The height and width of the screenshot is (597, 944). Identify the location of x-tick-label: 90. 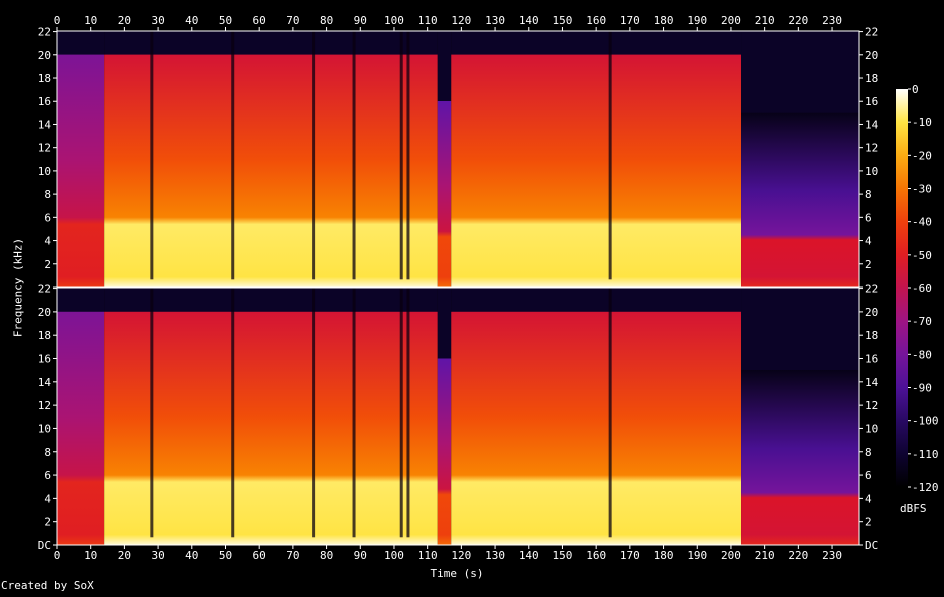
(360, 20).